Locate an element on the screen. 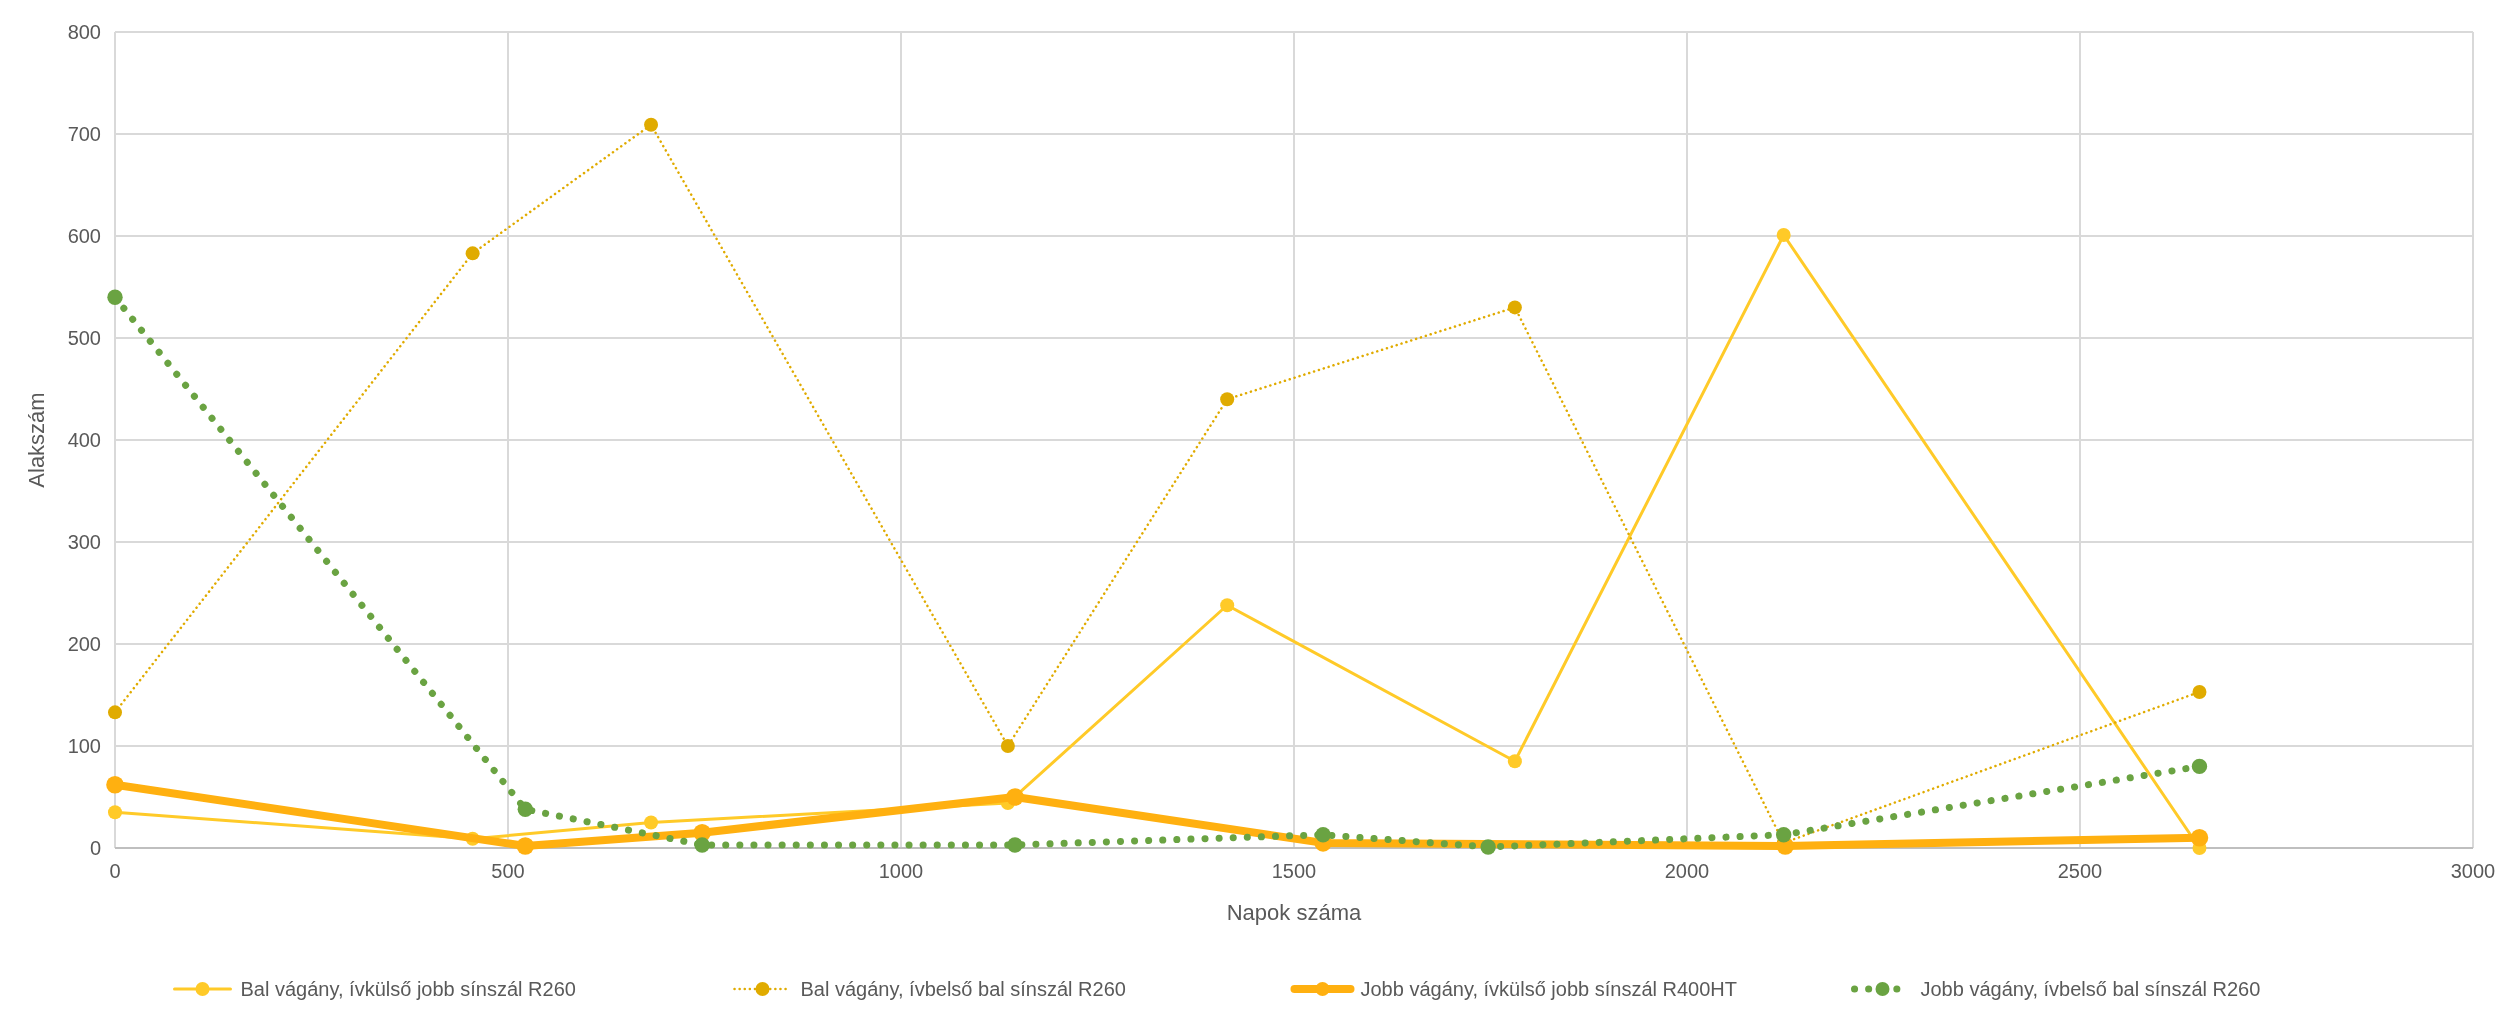  legend-label: Jobb vágány, ívkülső jobb sínszál R400HT is located at coordinates (1548, 989).